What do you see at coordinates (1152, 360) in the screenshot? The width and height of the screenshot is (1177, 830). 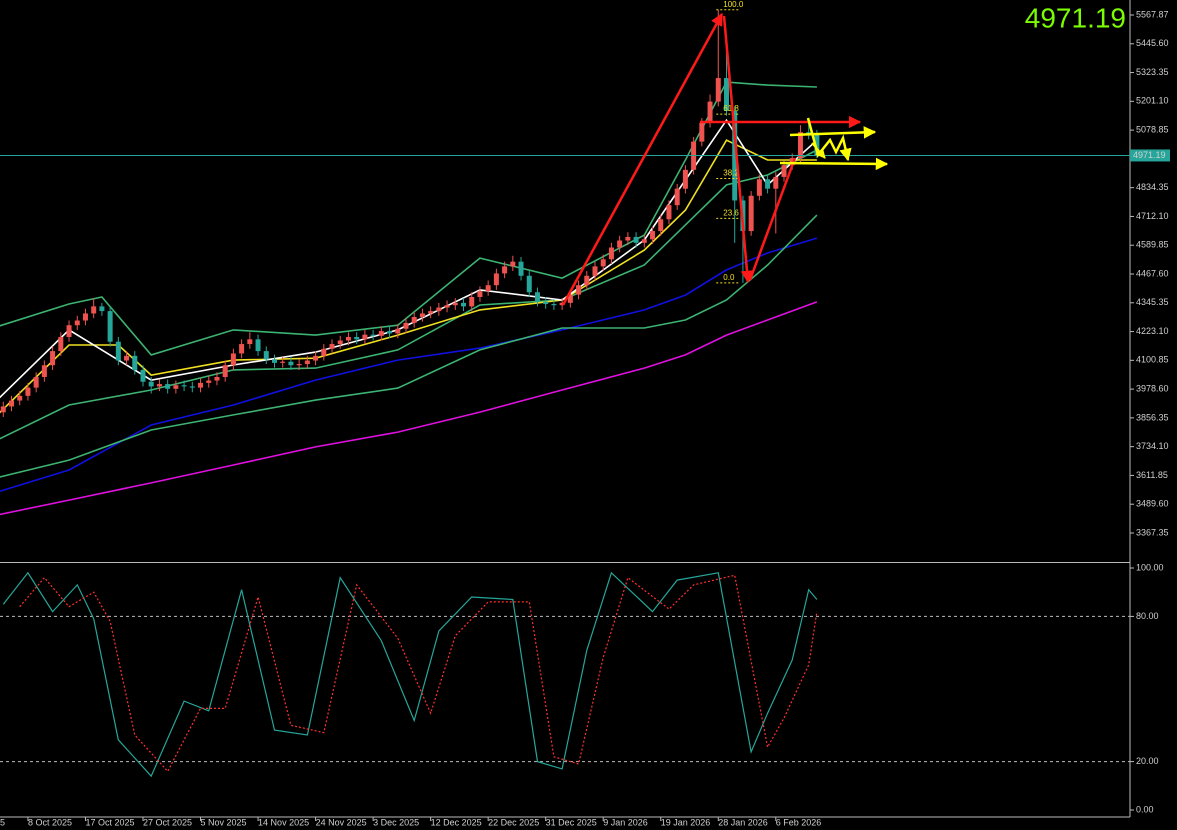 I see `y-tick-label: 4100.85` at bounding box center [1152, 360].